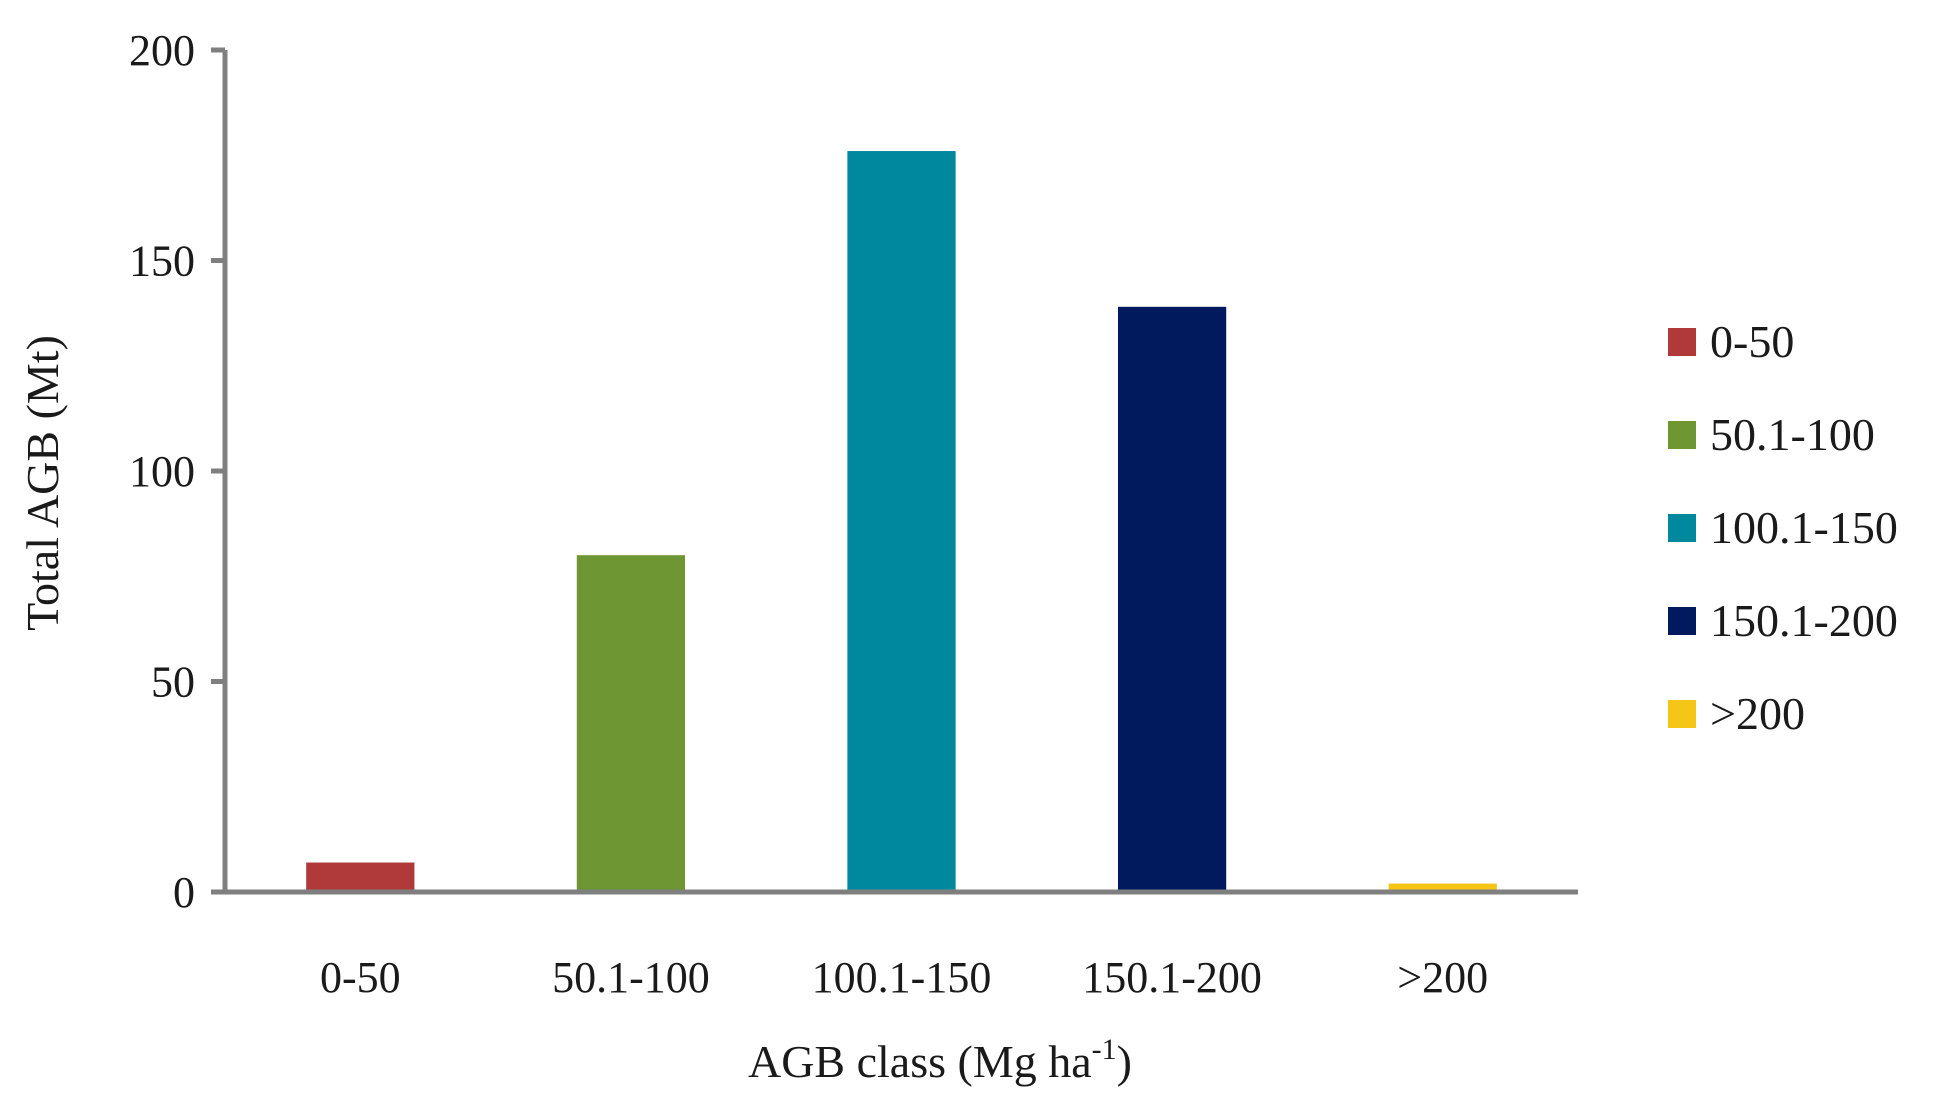 This screenshot has height=1113, width=1956. I want to click on legend-label: 0-50, so click(1752, 341).